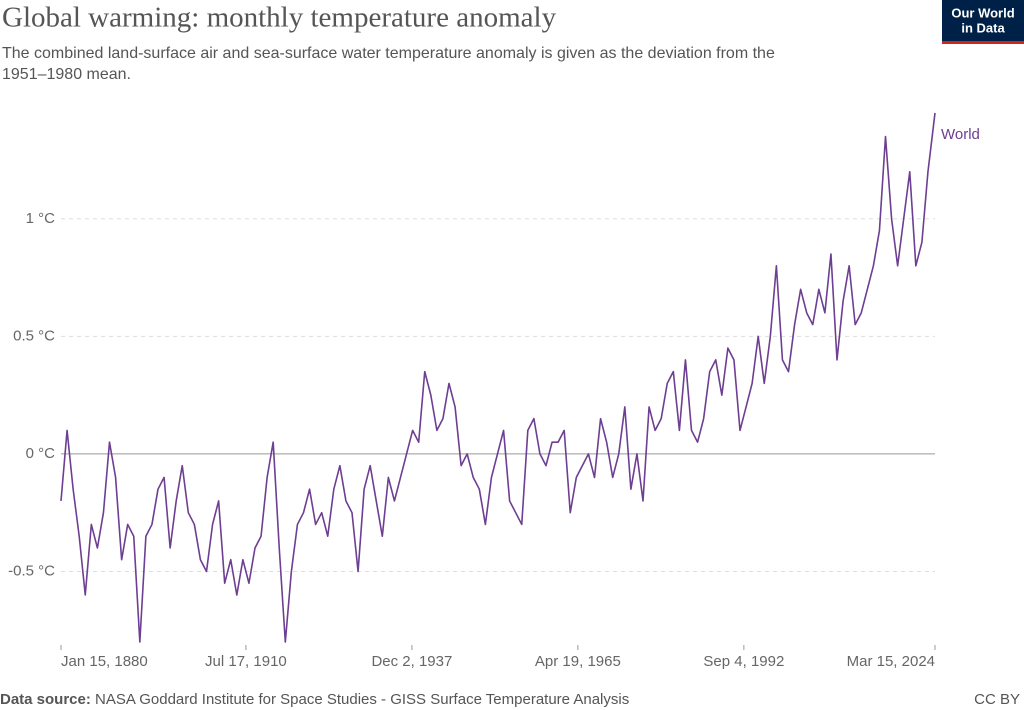 The width and height of the screenshot is (1024, 710). What do you see at coordinates (997, 699) in the screenshot?
I see `license: CC BY` at bounding box center [997, 699].